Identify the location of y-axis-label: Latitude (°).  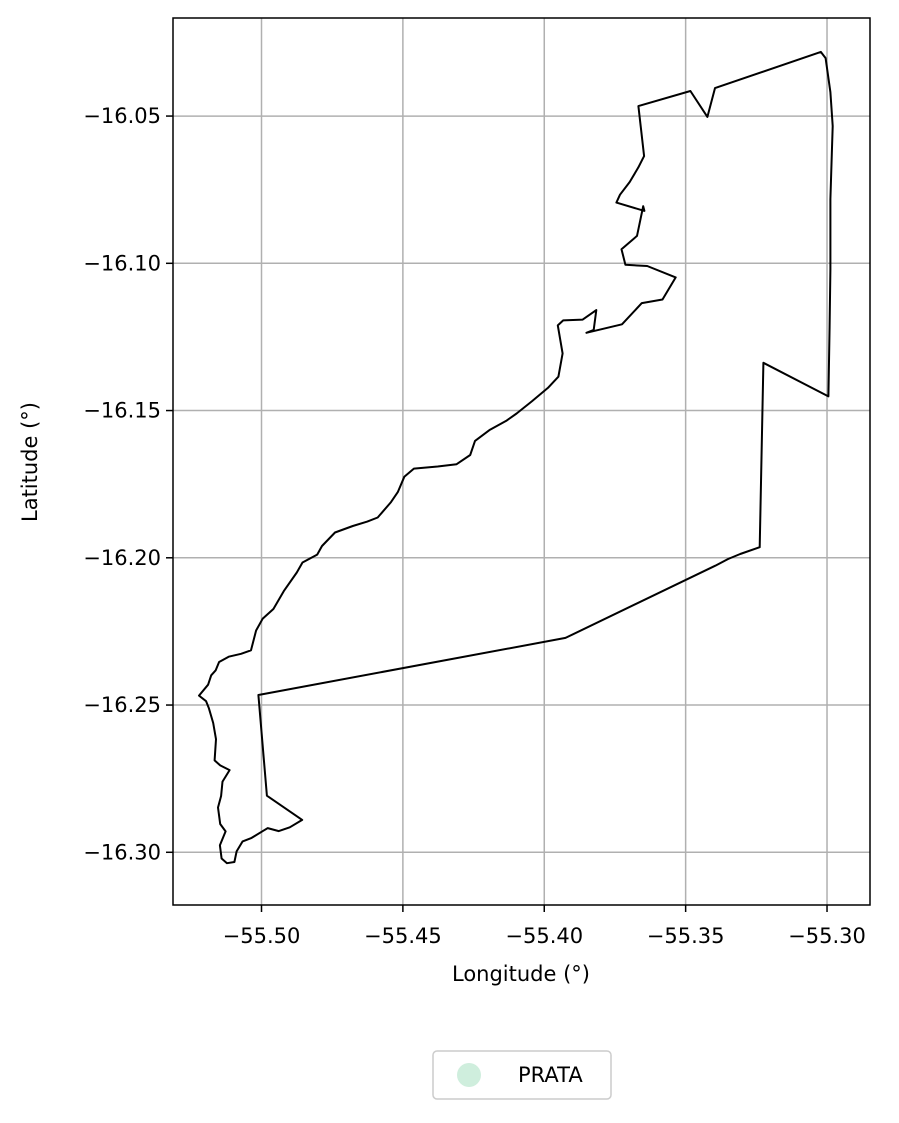
(30, 462).